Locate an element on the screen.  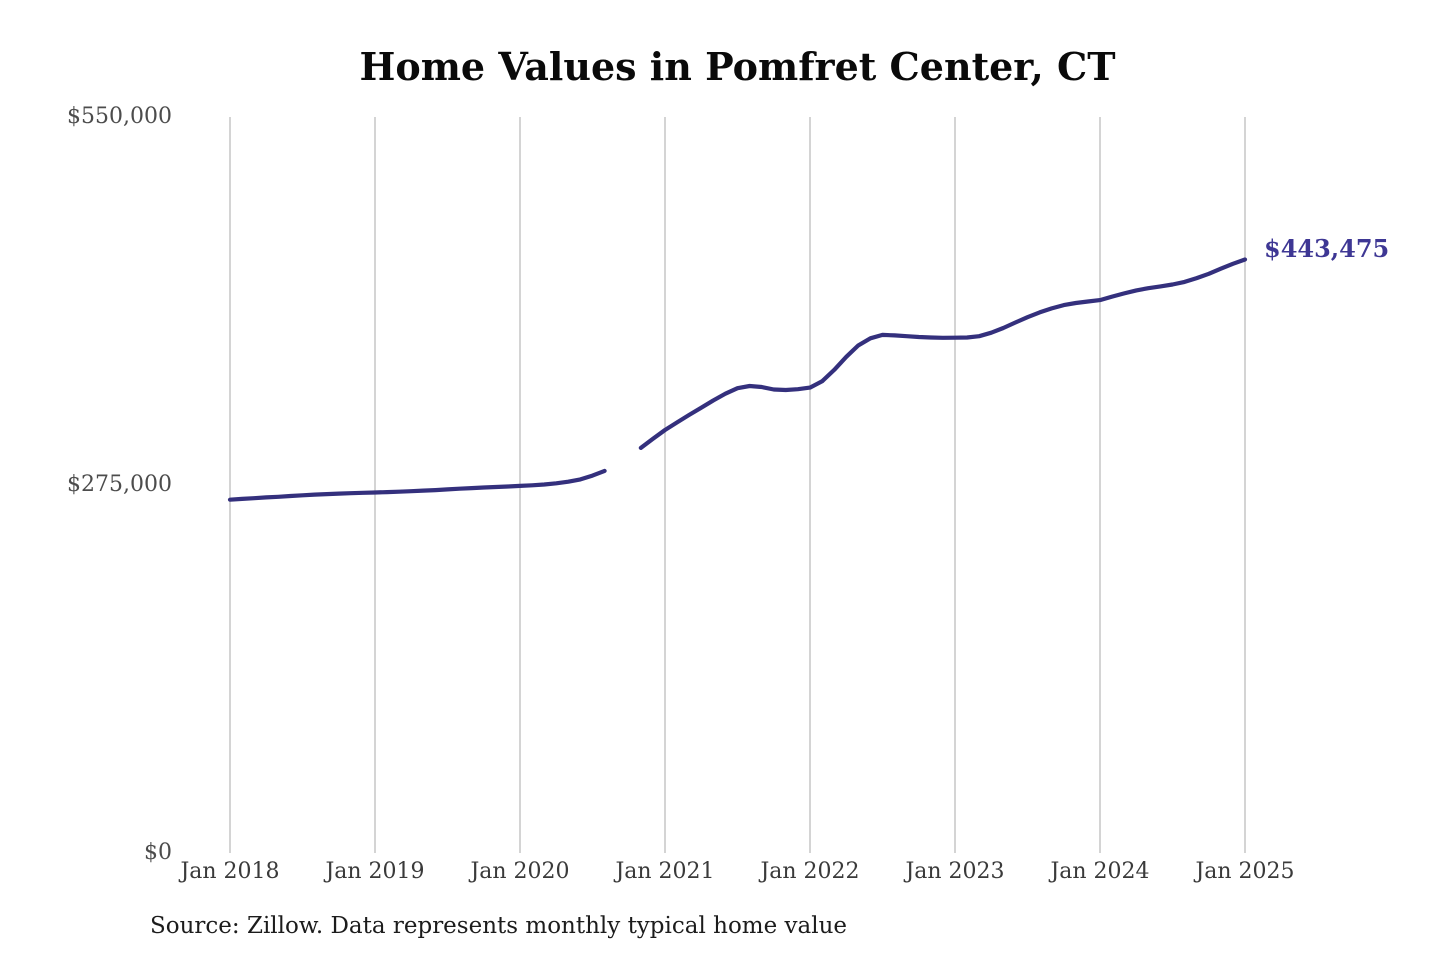
y-axis-label: $550,000 is located at coordinates (119, 116).